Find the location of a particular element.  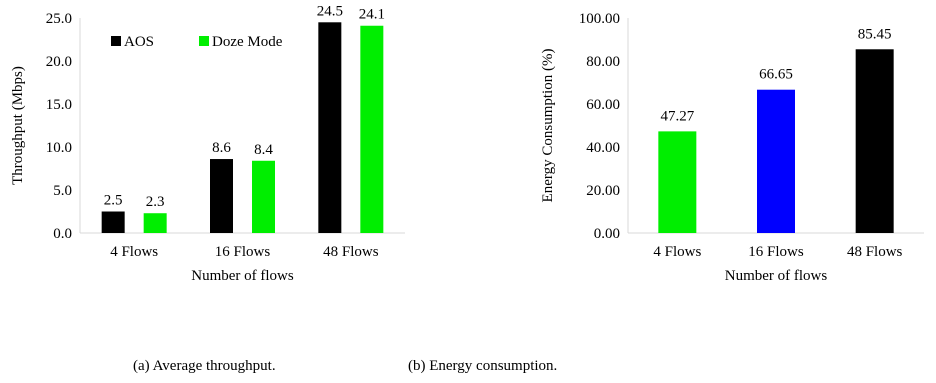

y-axis-title: Energy Consumption (%) is located at coordinates (548, 126).